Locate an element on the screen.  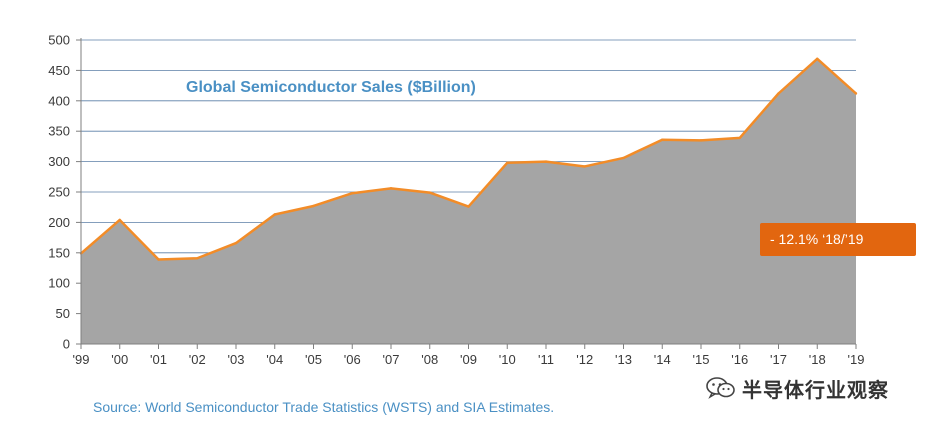
x-tick-label: '12 is located at coordinates (584, 359).